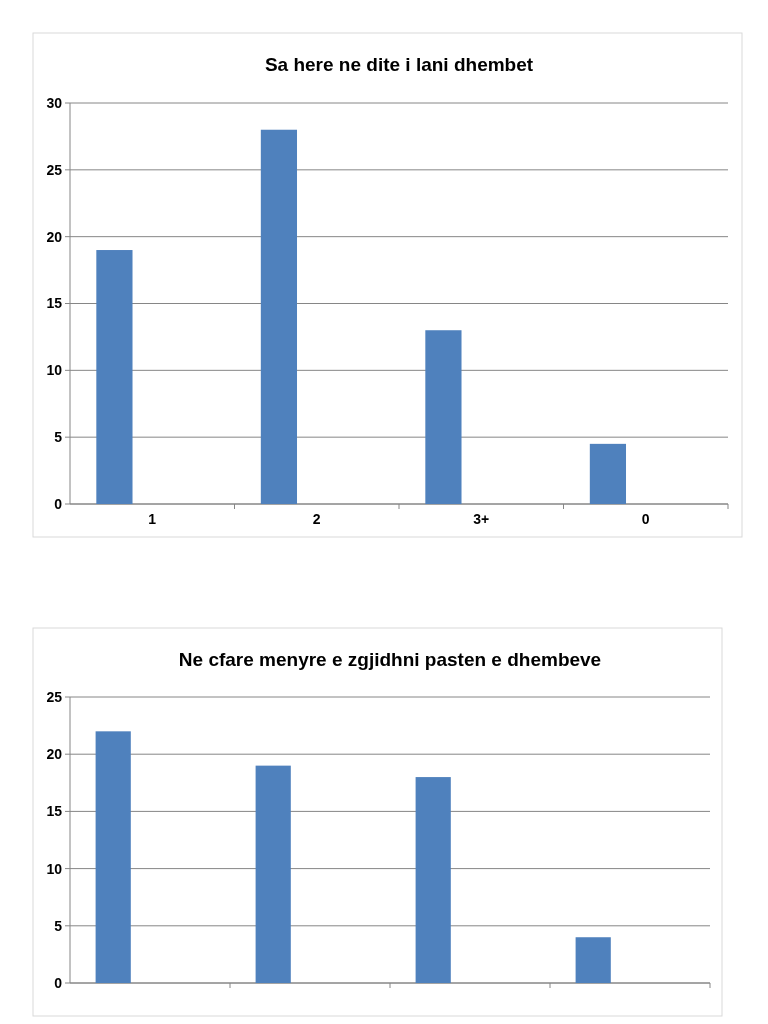 This screenshot has width=768, height=1024. What do you see at coordinates (54, 102) in the screenshot?
I see `y-tick-label: 30` at bounding box center [54, 102].